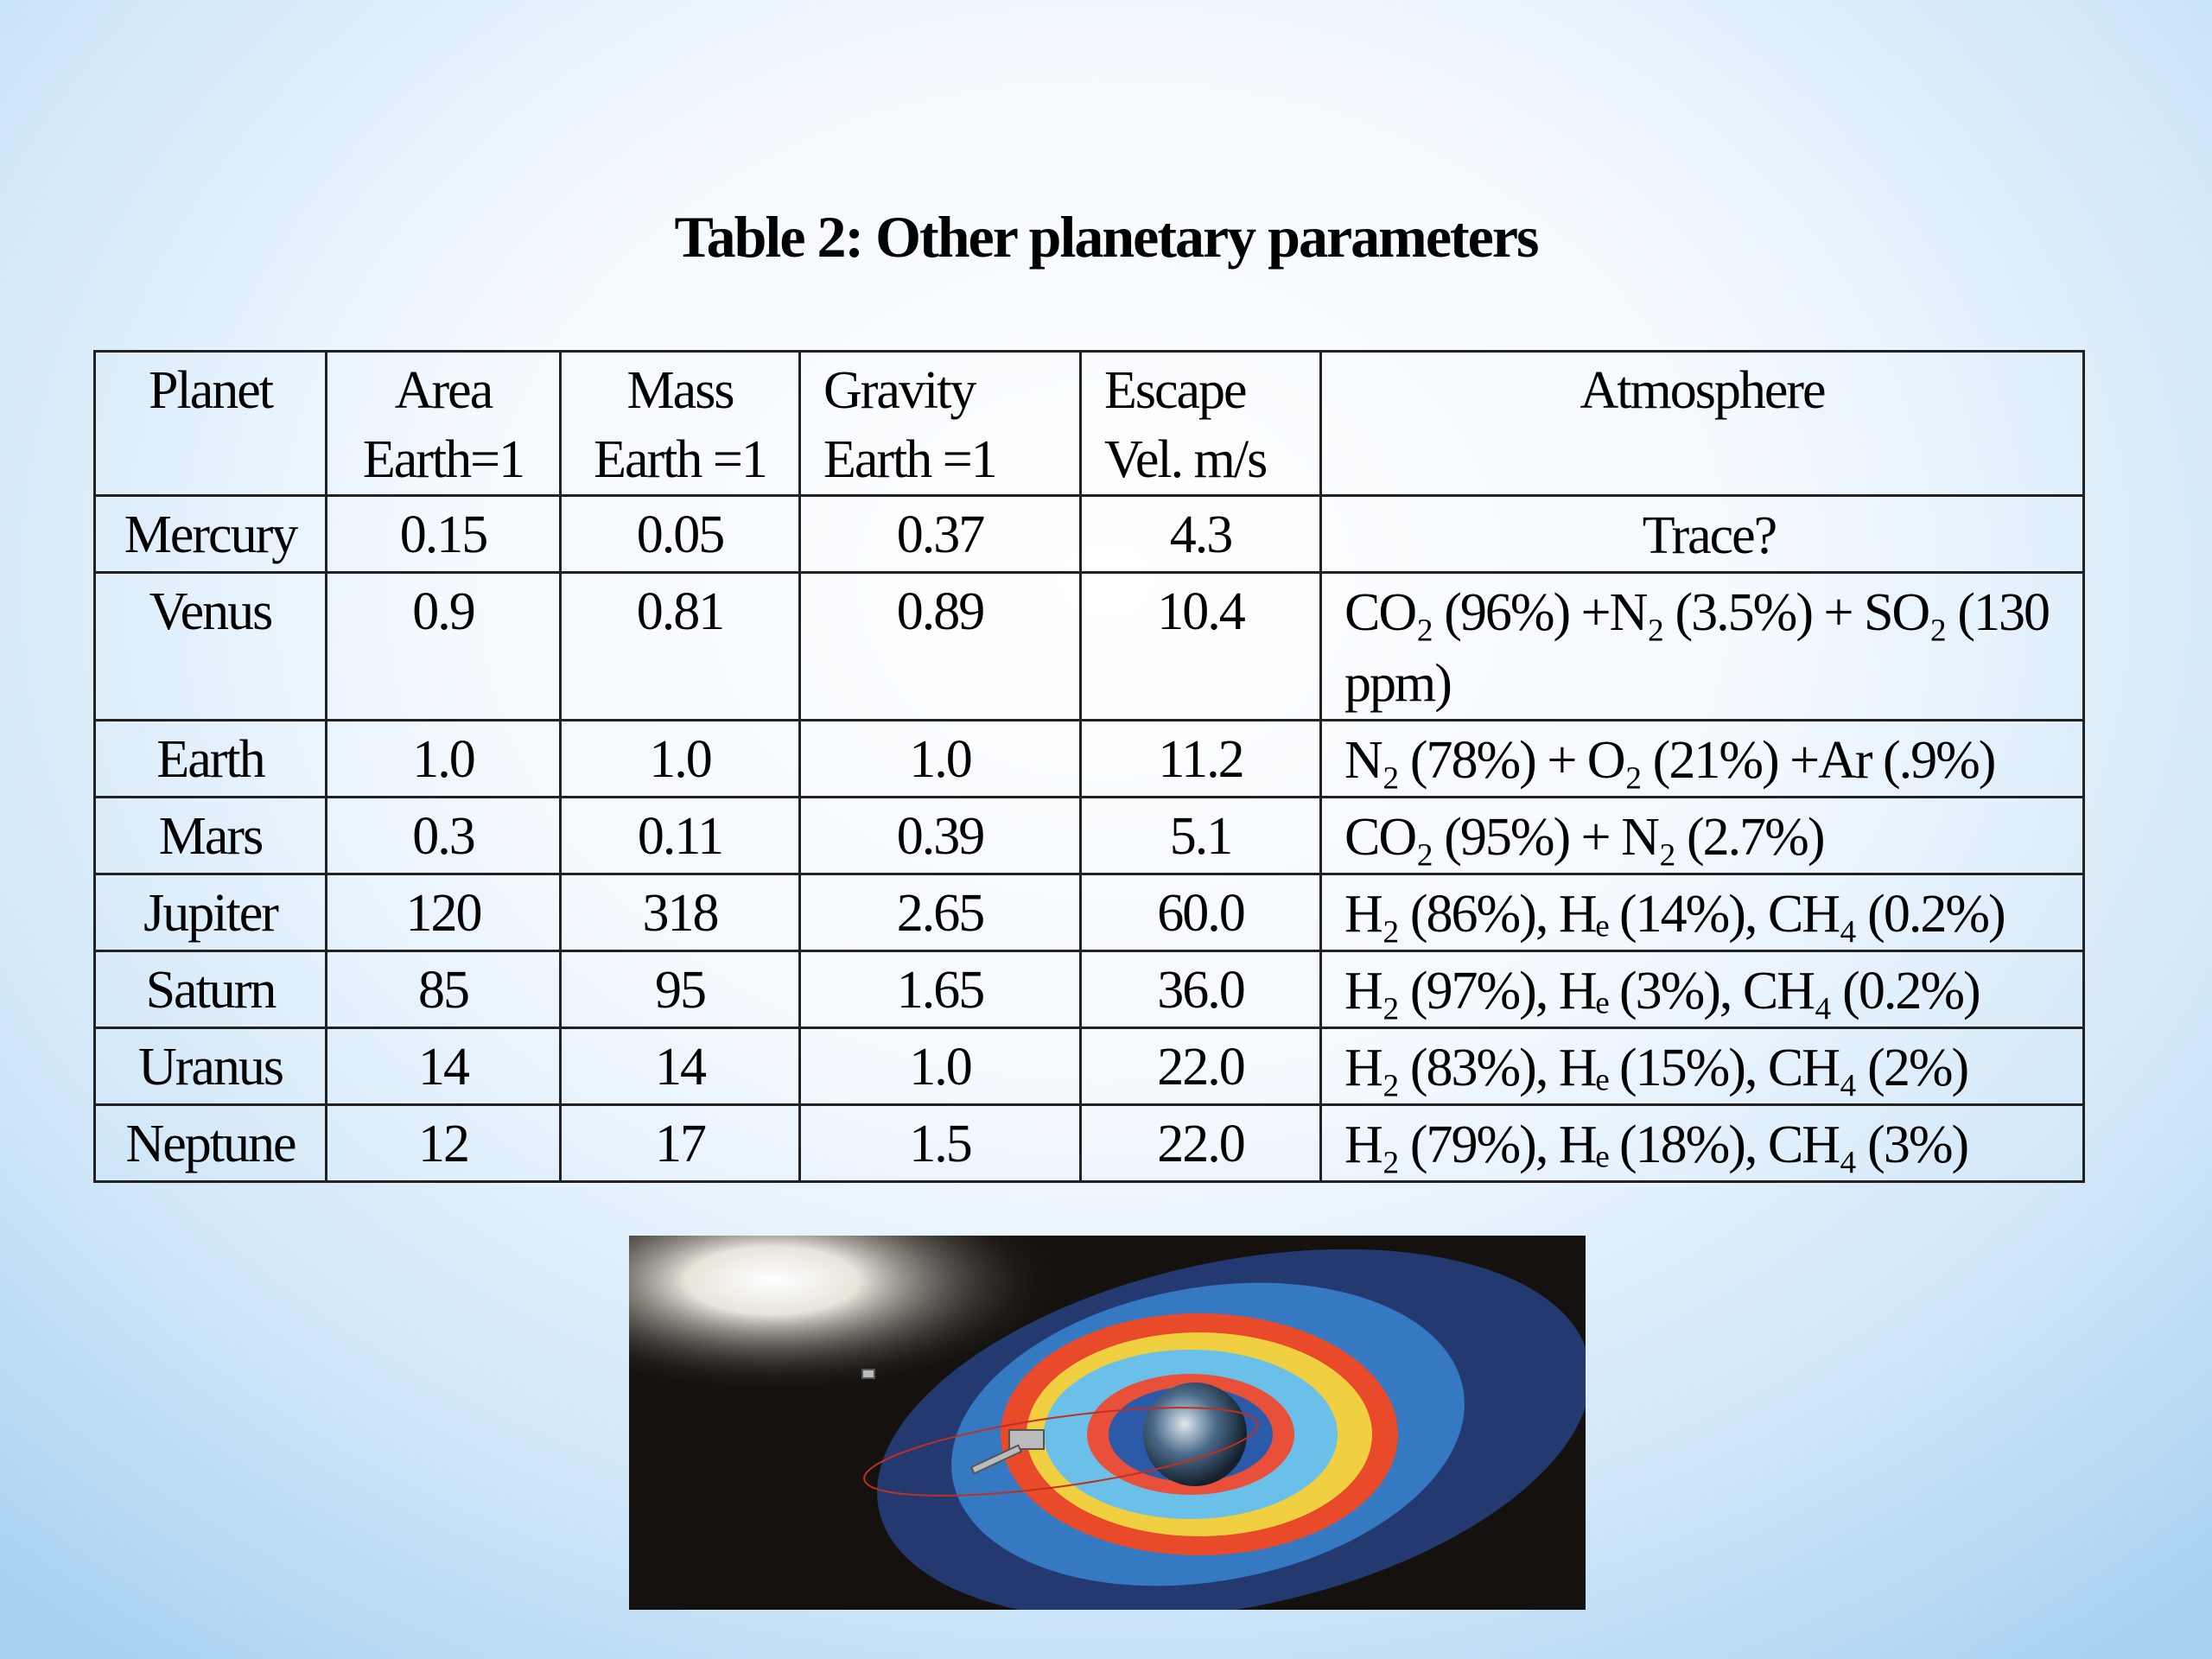  What do you see at coordinates (444, 913) in the screenshot?
I see `value-cell: 120` at bounding box center [444, 913].